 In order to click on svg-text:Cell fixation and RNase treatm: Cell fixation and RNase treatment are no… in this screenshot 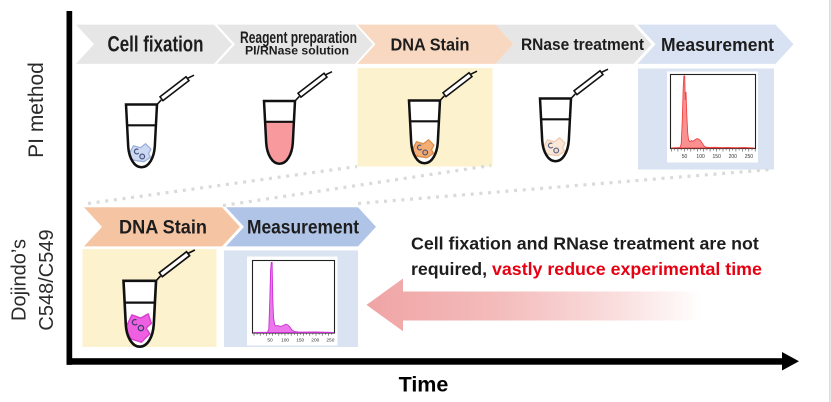, I will do `click(585, 244)`.